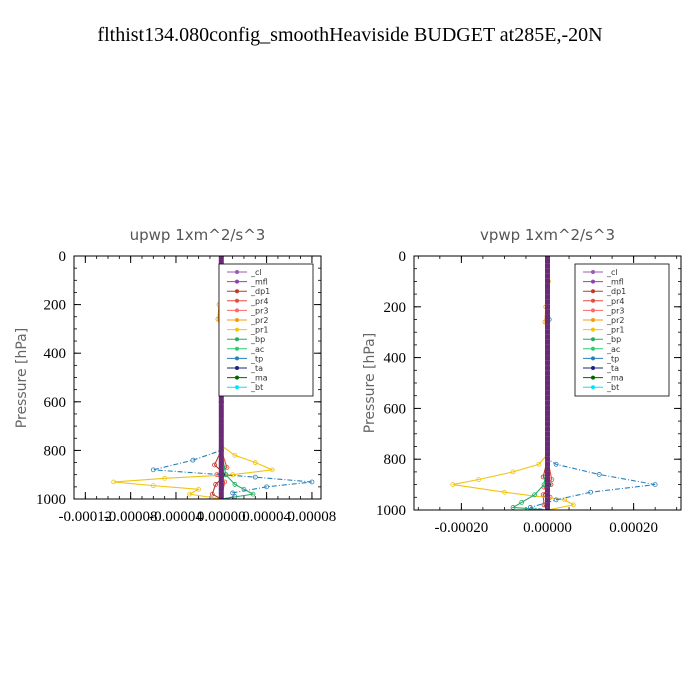  What do you see at coordinates (259, 301) in the screenshot?
I see `legend-label: _pr4` at bounding box center [259, 301].